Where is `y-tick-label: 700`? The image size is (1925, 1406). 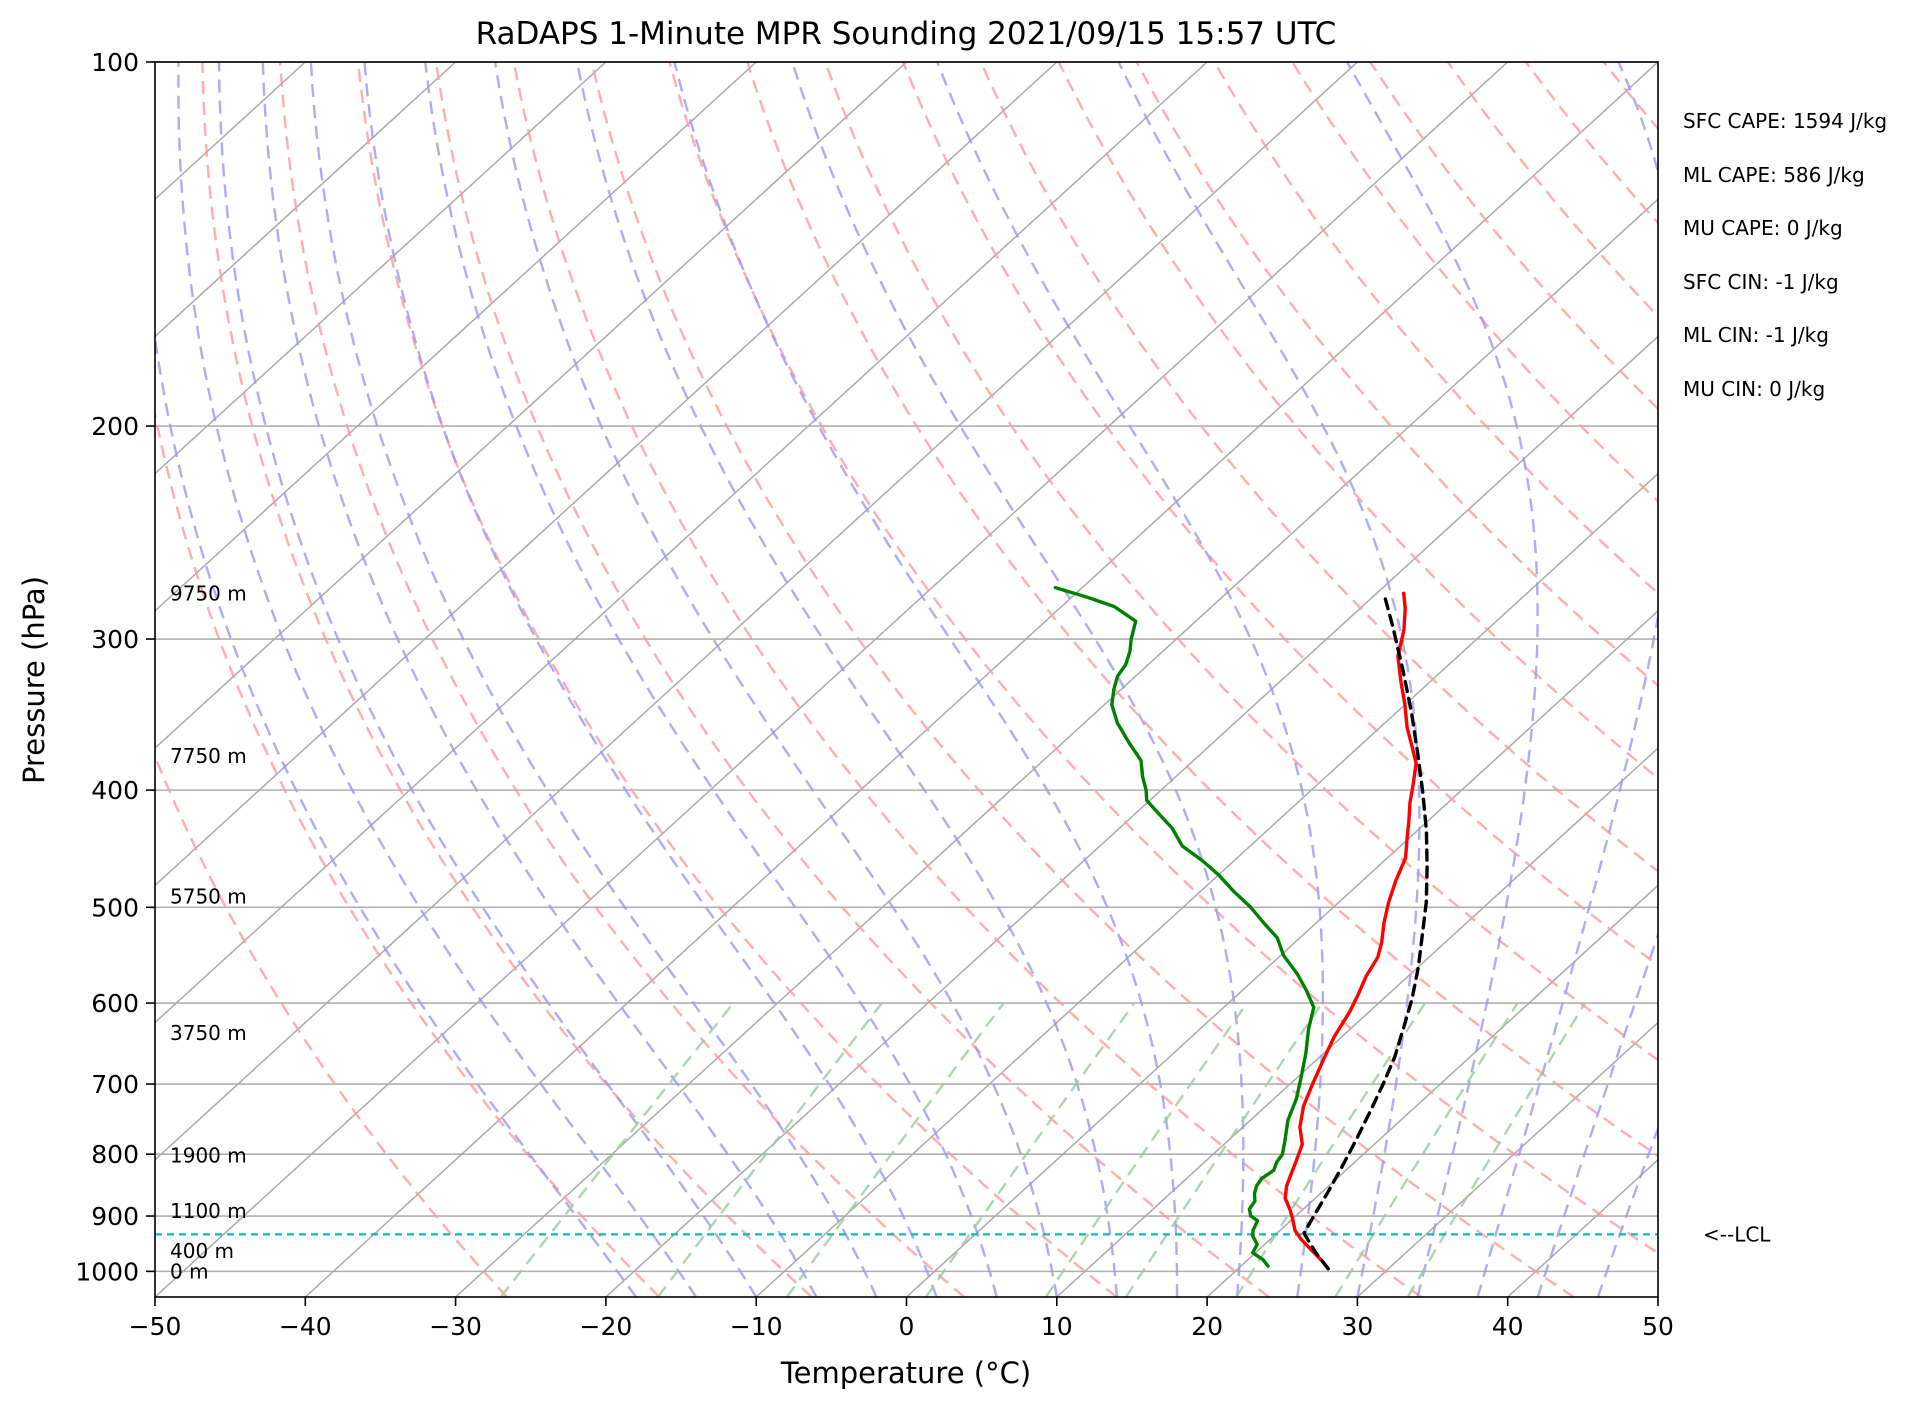
y-tick-label: 700 is located at coordinates (115, 1084).